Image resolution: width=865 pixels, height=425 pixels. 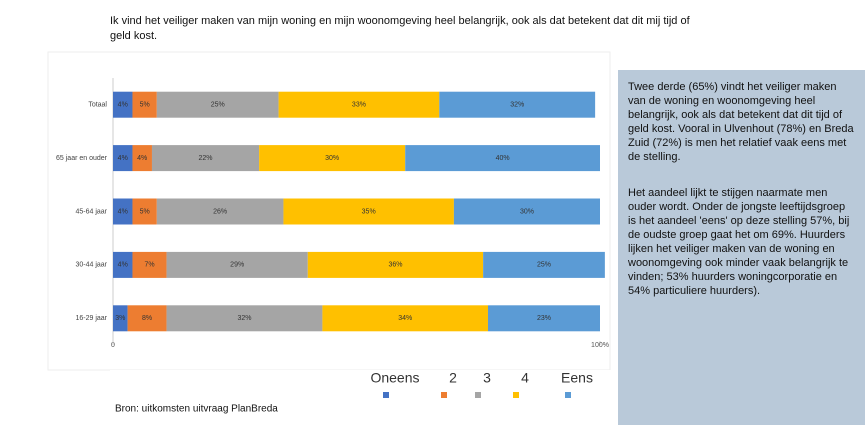 What do you see at coordinates (394, 378) in the screenshot?
I see `legend-label: Oneens` at bounding box center [394, 378].